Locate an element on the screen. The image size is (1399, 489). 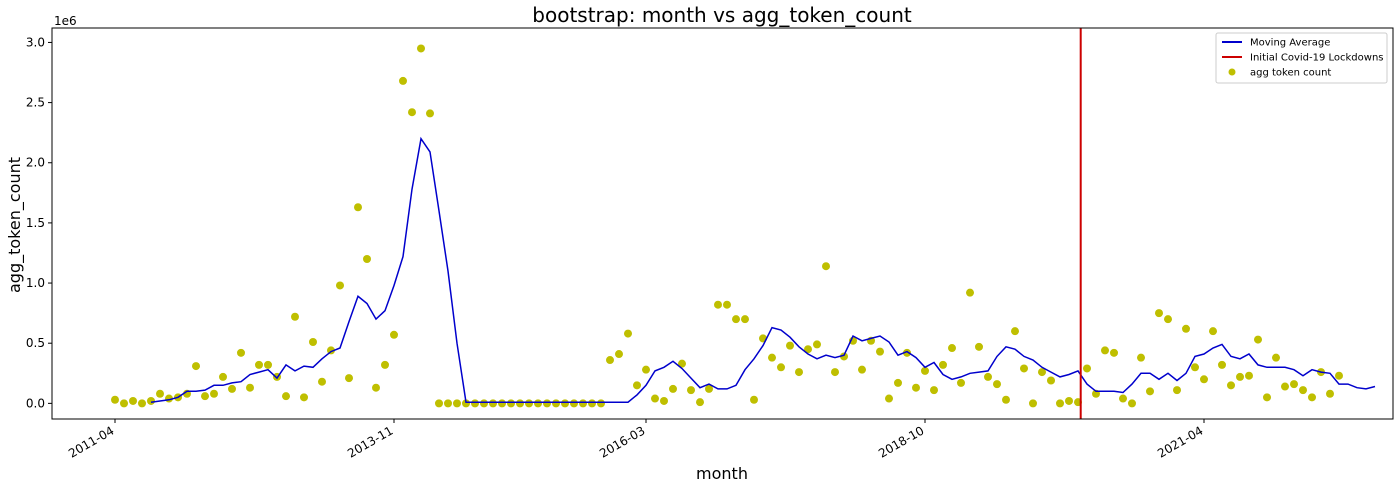
legend-label: Moving Average is located at coordinates (1290, 43).